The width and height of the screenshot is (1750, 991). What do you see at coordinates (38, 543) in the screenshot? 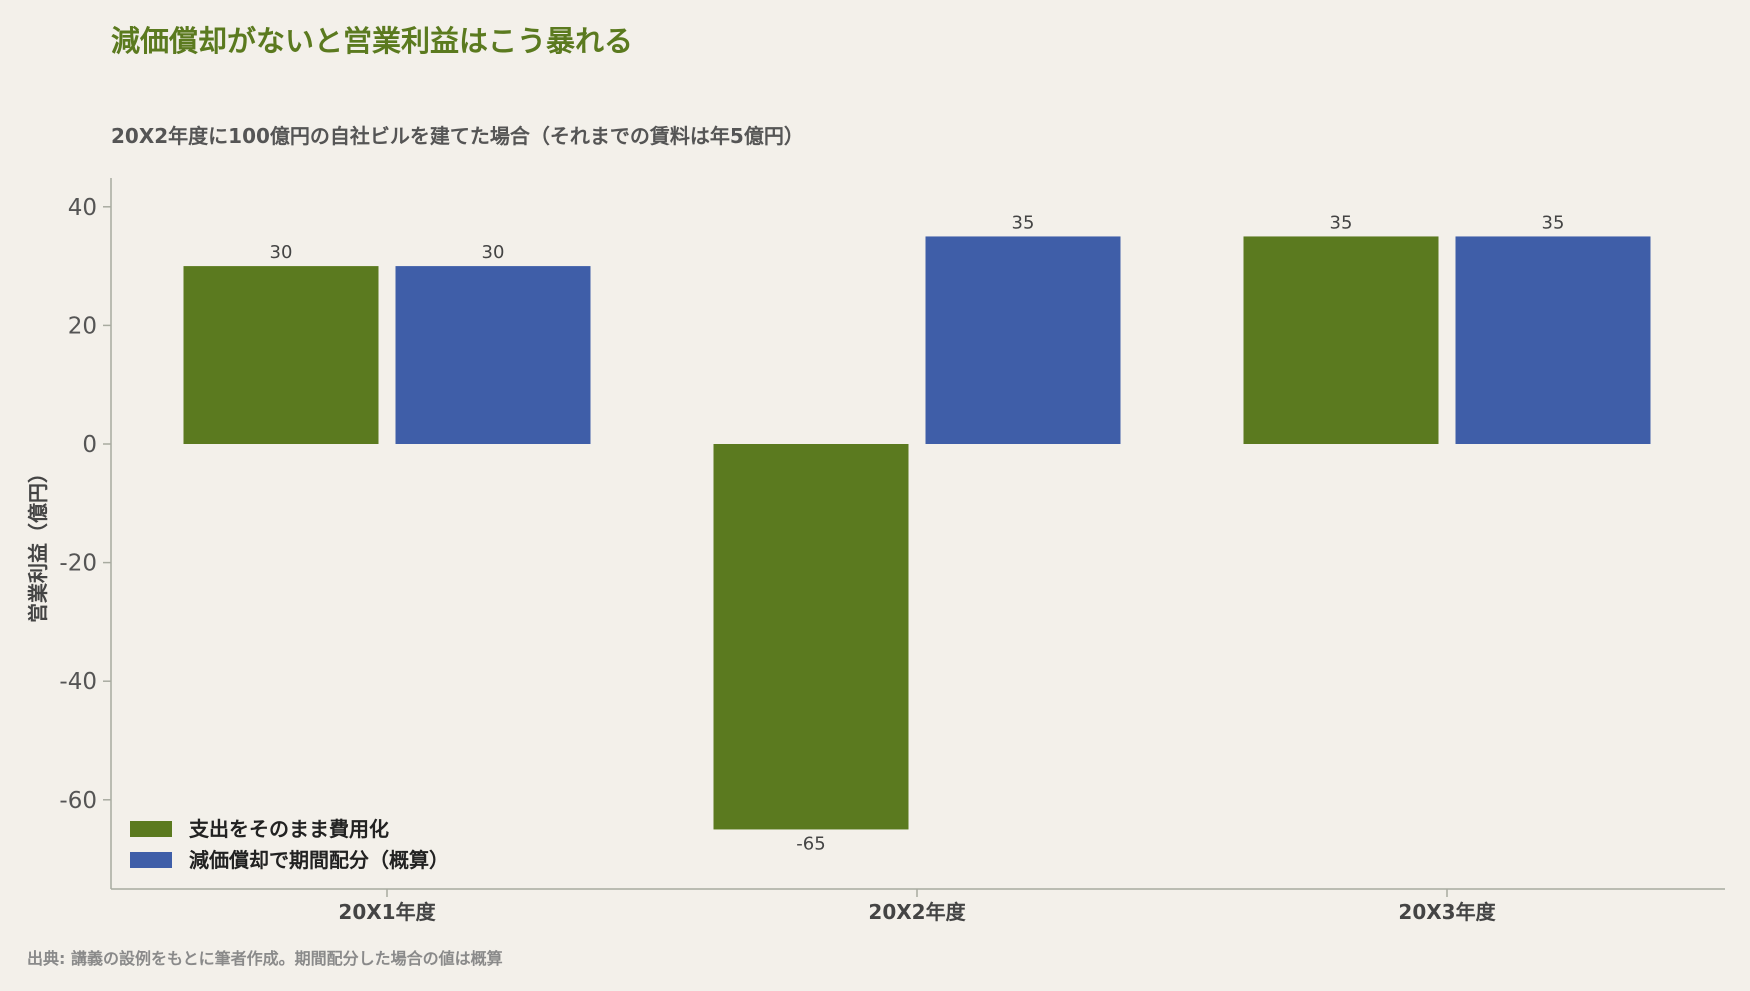
I see `y-axis-title: 営業利益（億円）` at bounding box center [38, 543].